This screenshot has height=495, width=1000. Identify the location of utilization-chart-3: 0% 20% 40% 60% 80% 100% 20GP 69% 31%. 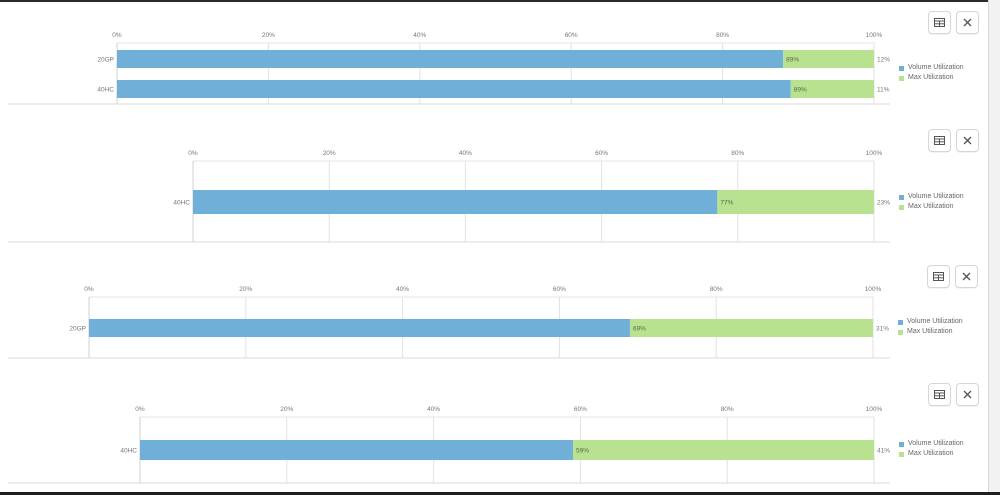
(449, 322).